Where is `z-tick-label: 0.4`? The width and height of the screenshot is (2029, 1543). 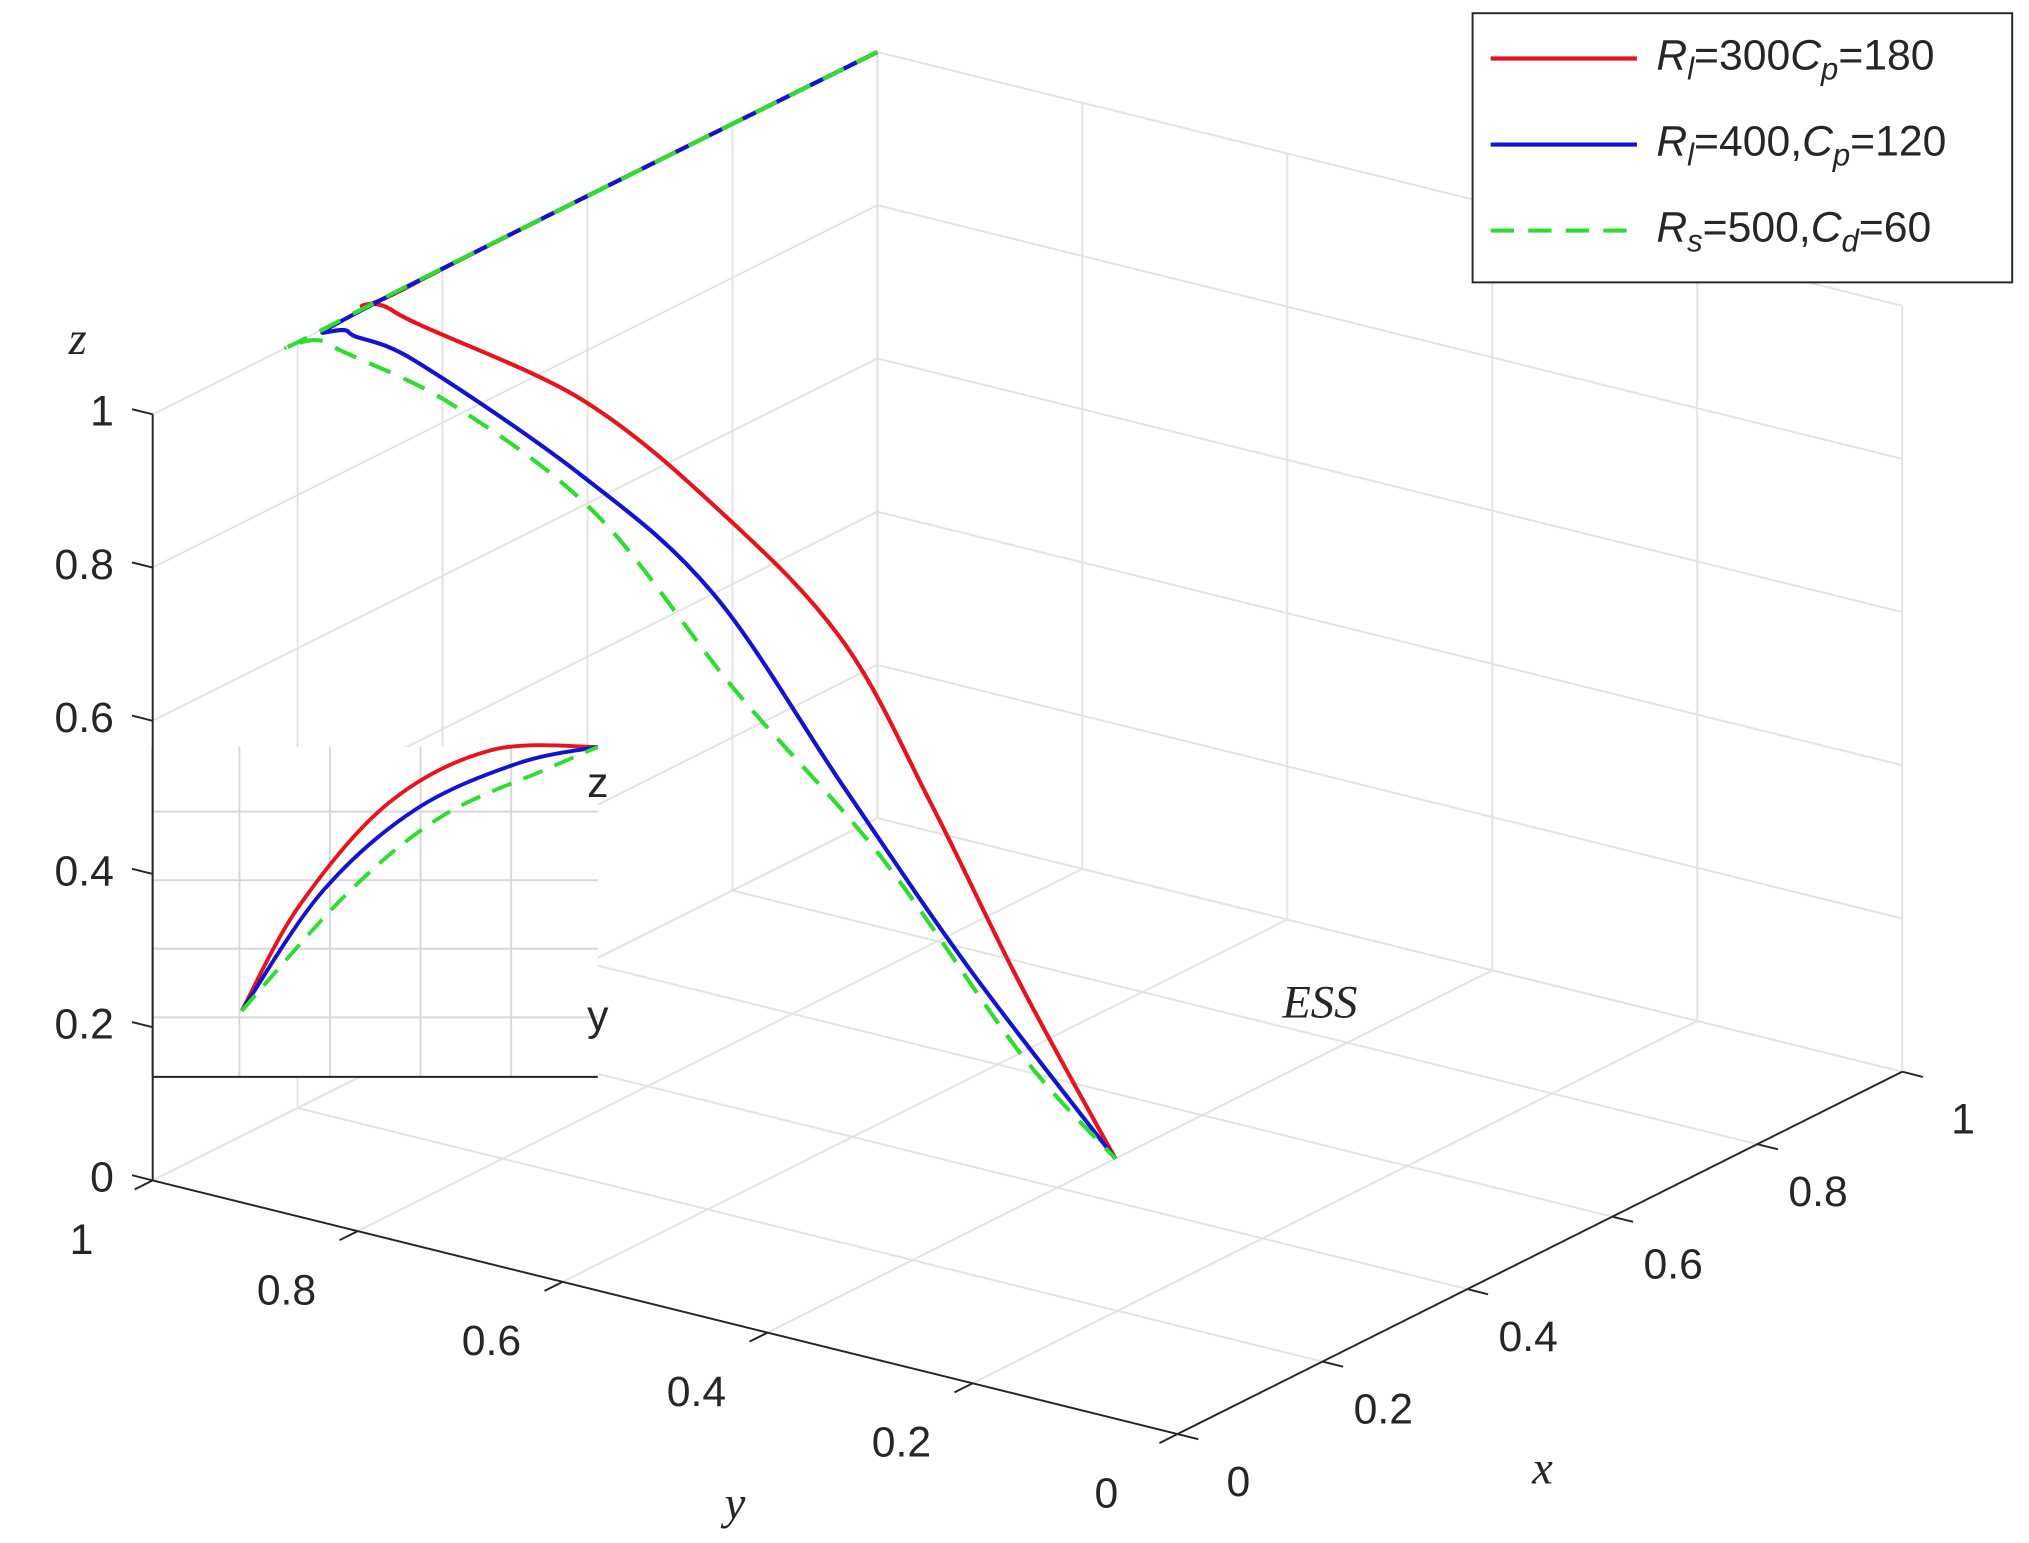
z-tick-label: 0.4 is located at coordinates (84, 871).